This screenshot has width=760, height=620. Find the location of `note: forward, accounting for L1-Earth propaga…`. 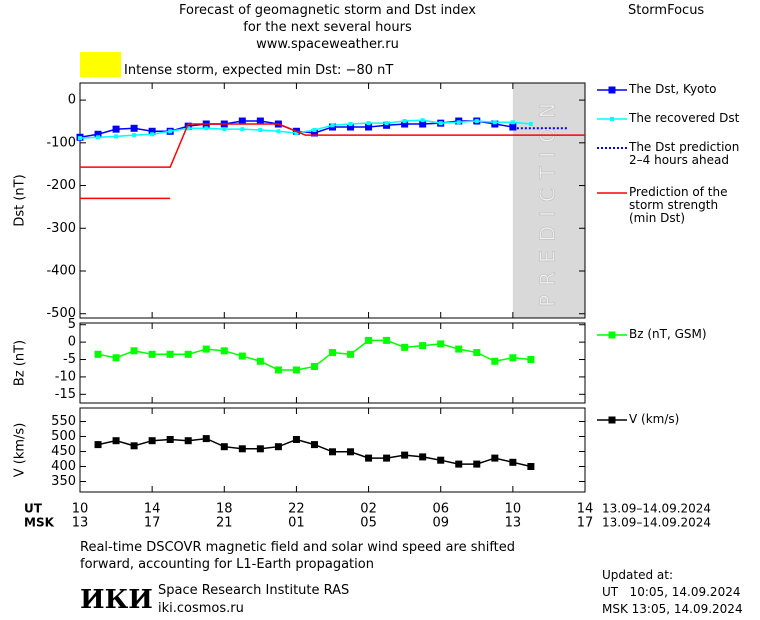

note: forward, accounting for L1-Earth propaga… is located at coordinates (227, 564).